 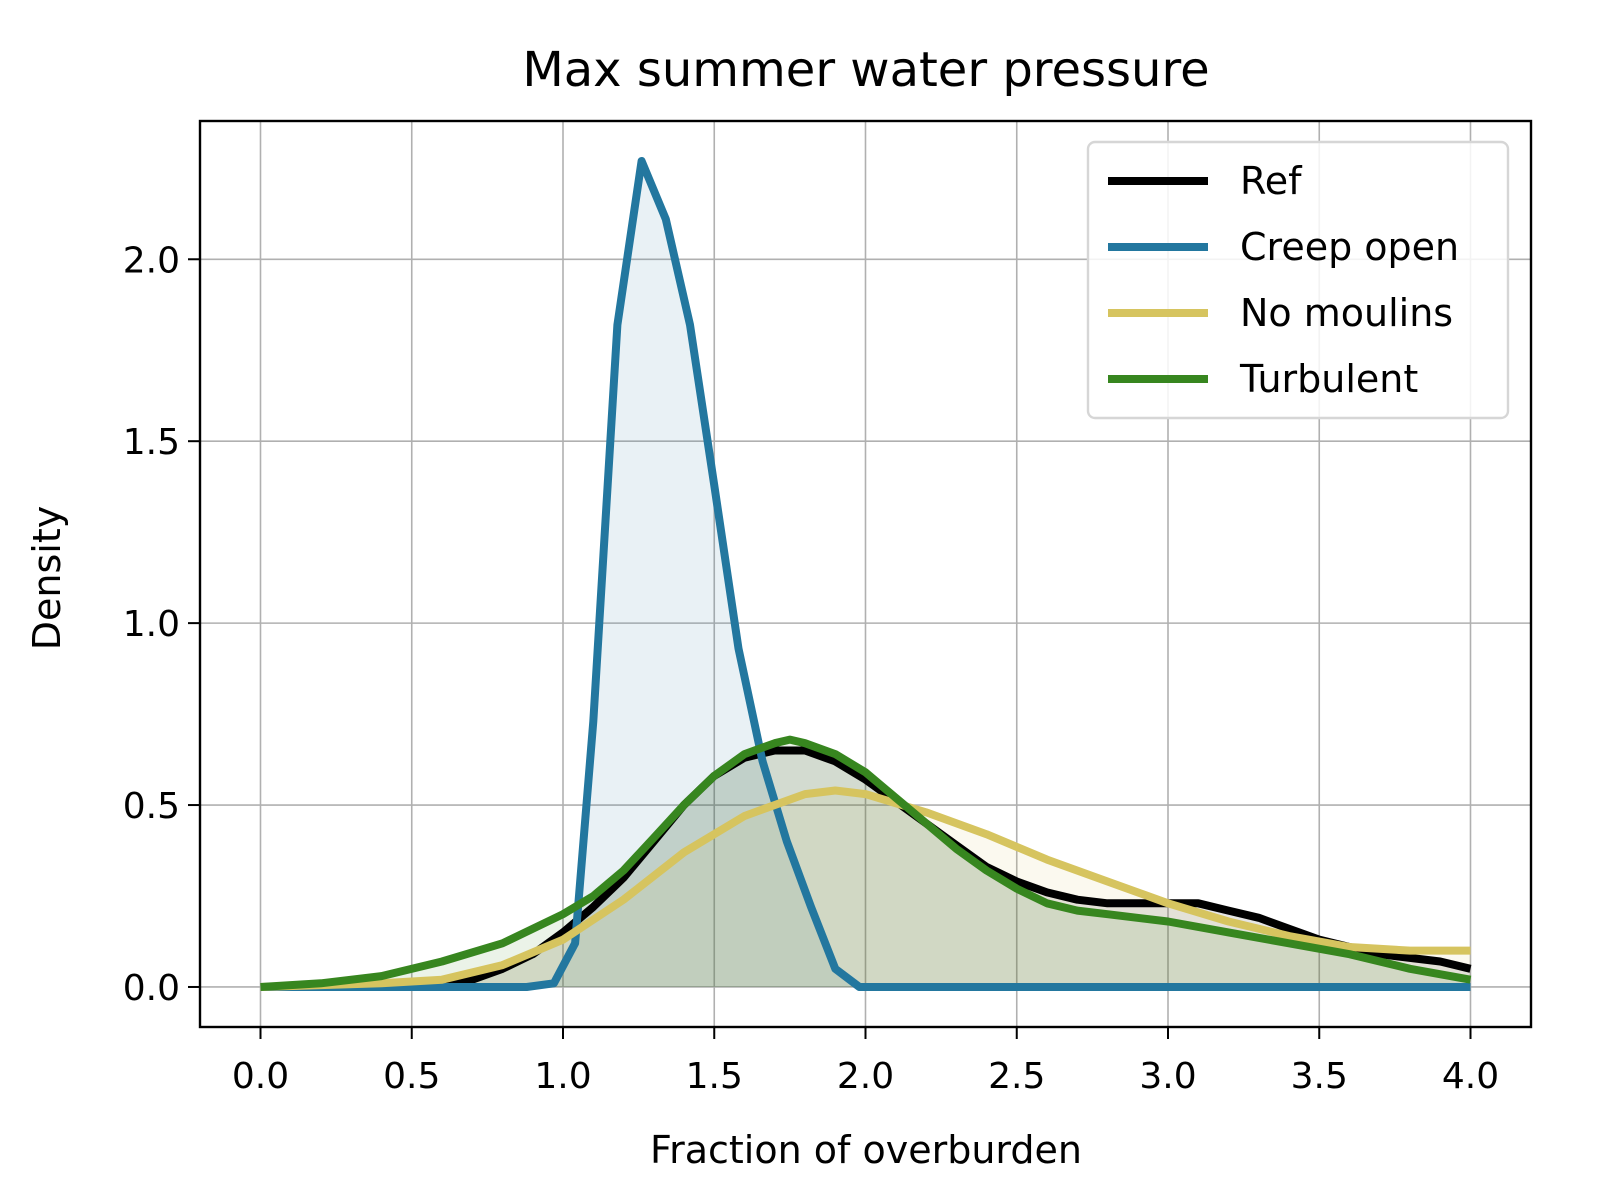 What do you see at coordinates (865, 1076) in the screenshot?
I see `x-tick-label: 2.0` at bounding box center [865, 1076].